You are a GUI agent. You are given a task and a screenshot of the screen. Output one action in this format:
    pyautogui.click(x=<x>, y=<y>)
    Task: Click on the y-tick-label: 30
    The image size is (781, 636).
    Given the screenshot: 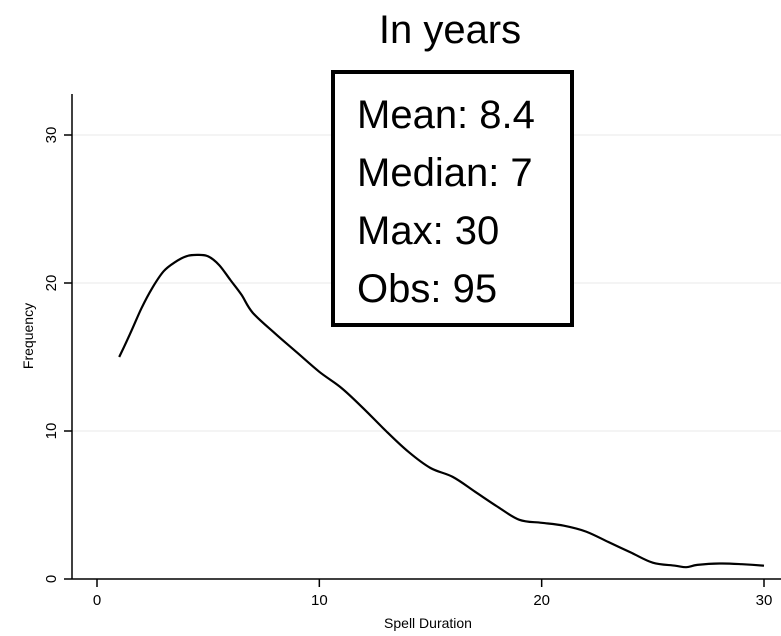 What is the action you would take?
    pyautogui.click(x=51, y=135)
    